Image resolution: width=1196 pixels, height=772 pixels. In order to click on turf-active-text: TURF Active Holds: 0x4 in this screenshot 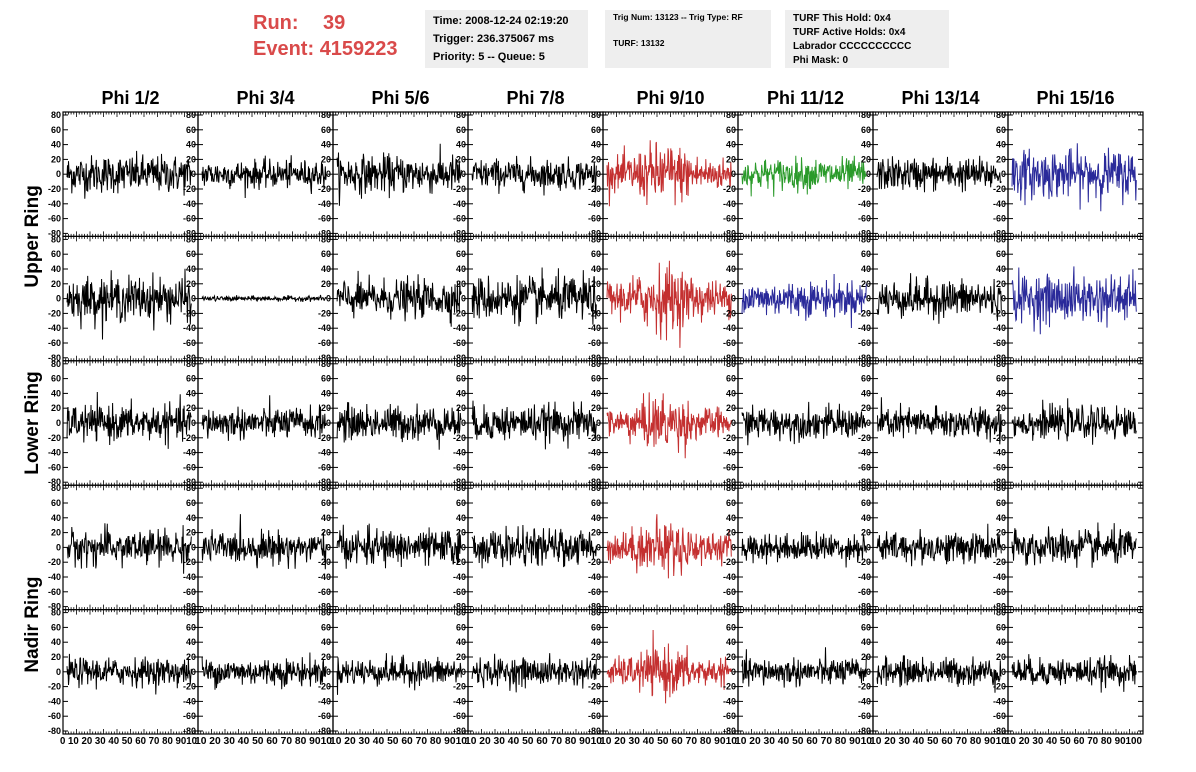, I will do `click(849, 32)`.